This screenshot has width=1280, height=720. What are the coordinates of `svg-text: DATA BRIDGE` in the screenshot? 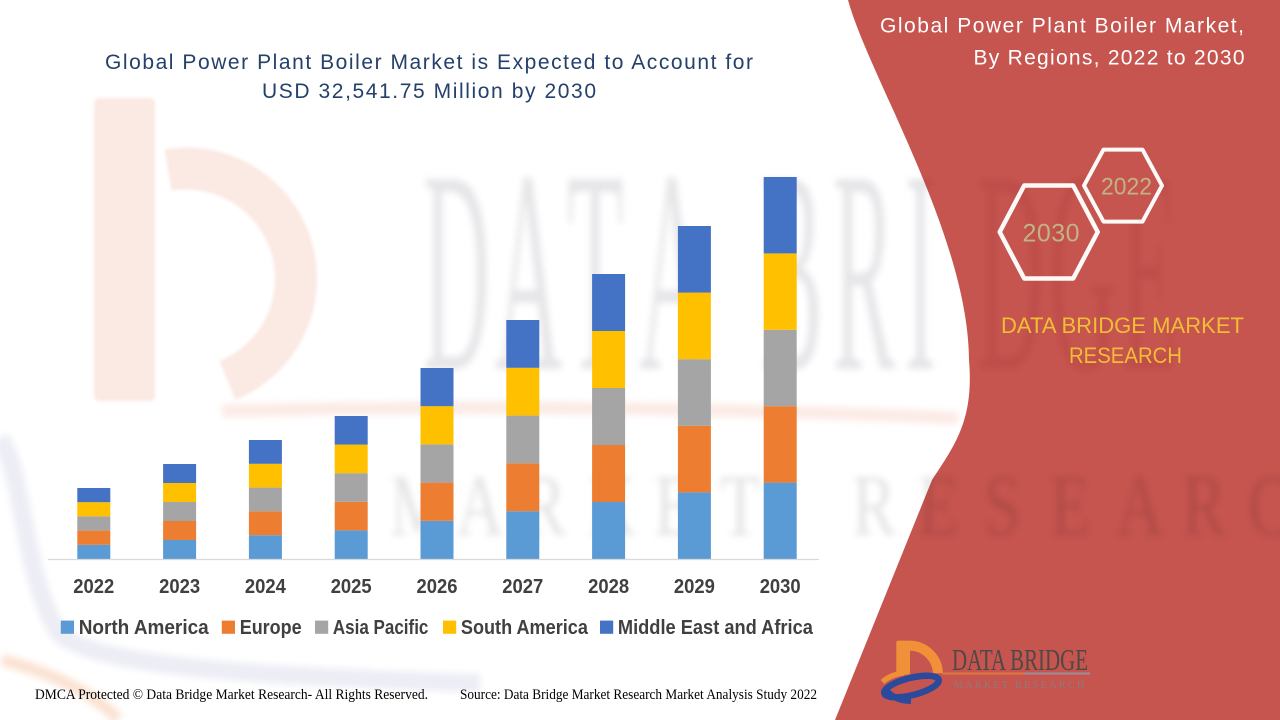 It's located at (1020, 660).